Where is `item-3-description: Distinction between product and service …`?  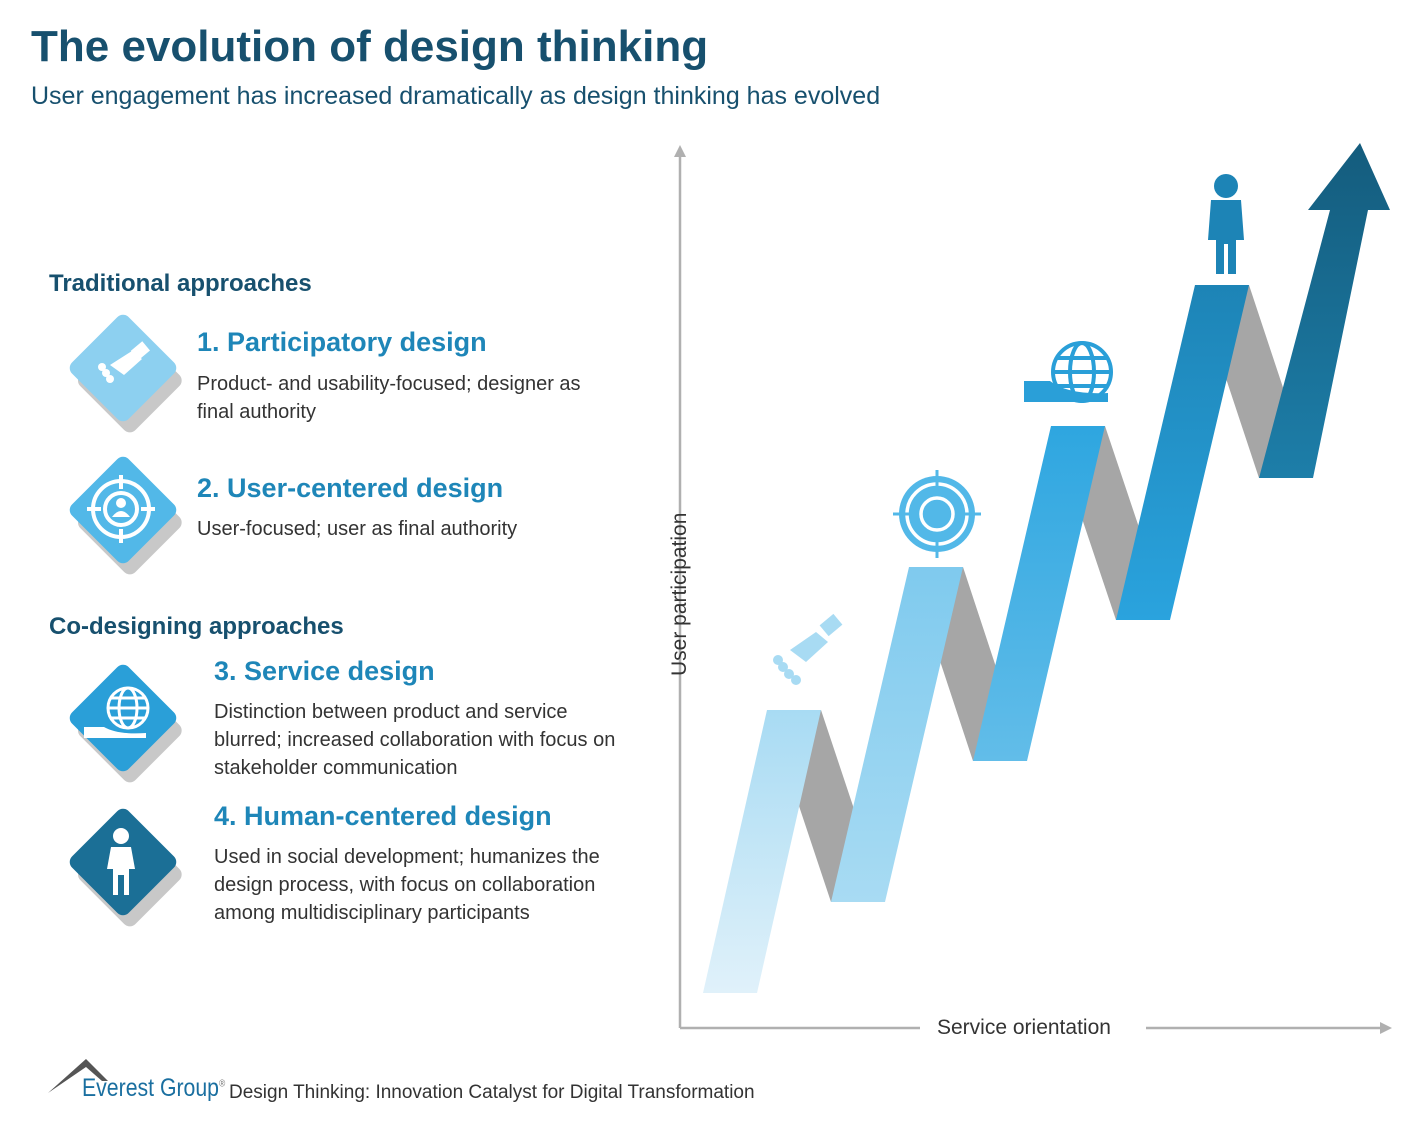 item-3-description: Distinction between product and service … is located at coordinates (415, 740).